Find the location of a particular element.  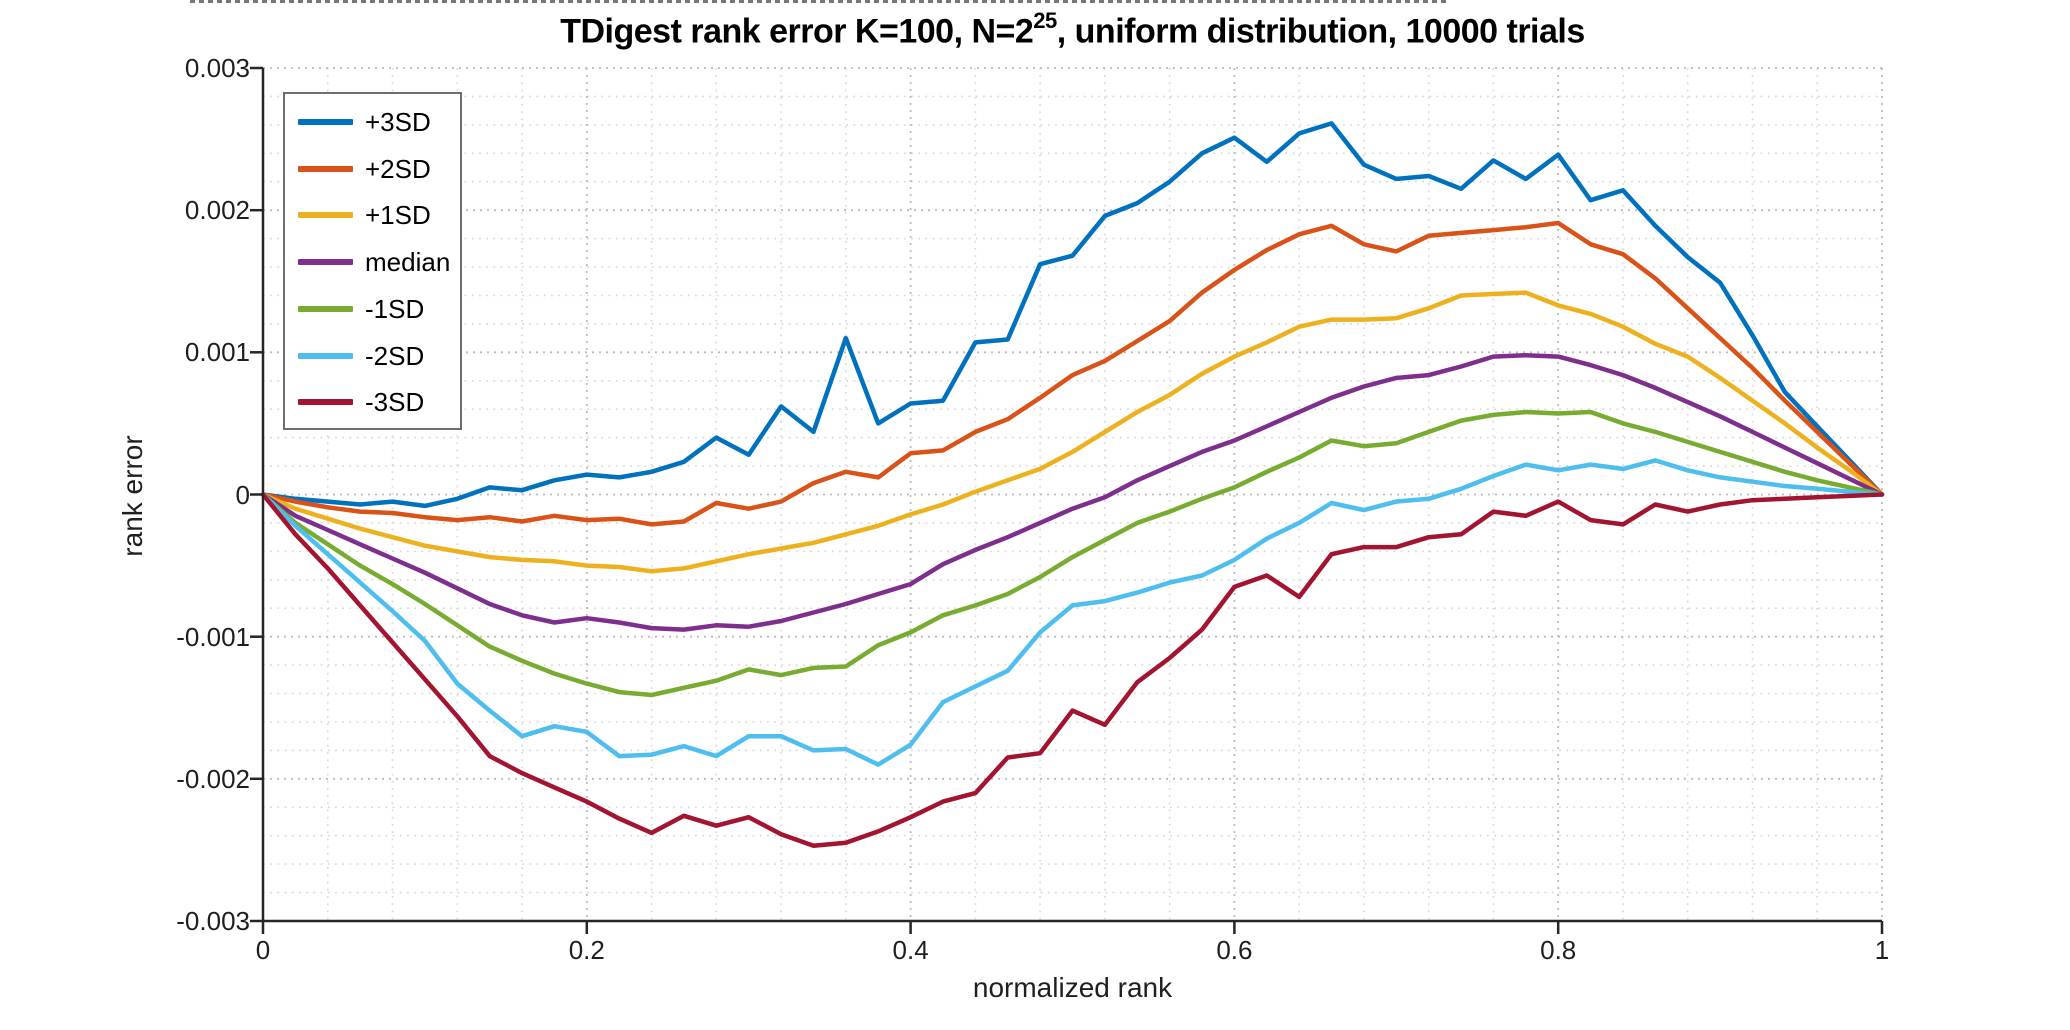

x-tick-label-0.8: 0.8 is located at coordinates (1558, 950).